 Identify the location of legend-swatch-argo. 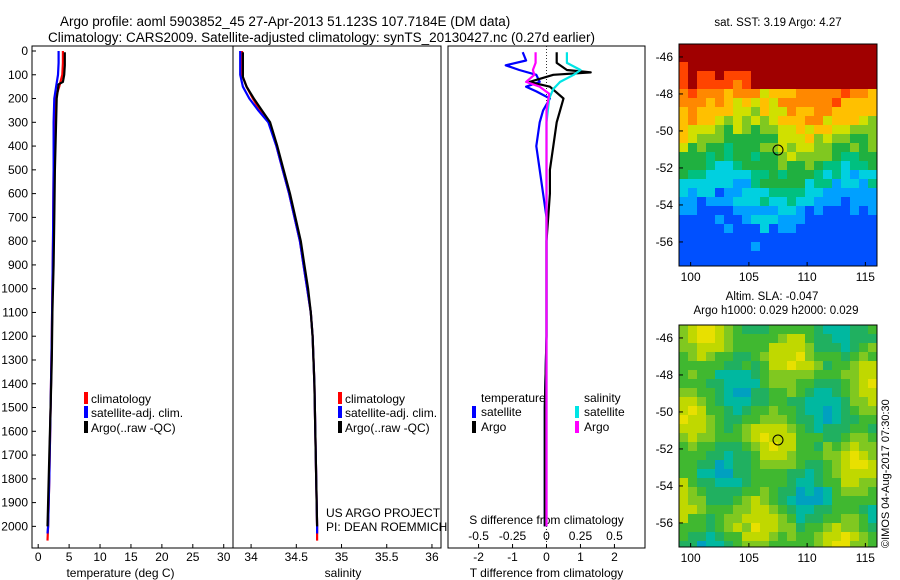
(340, 427).